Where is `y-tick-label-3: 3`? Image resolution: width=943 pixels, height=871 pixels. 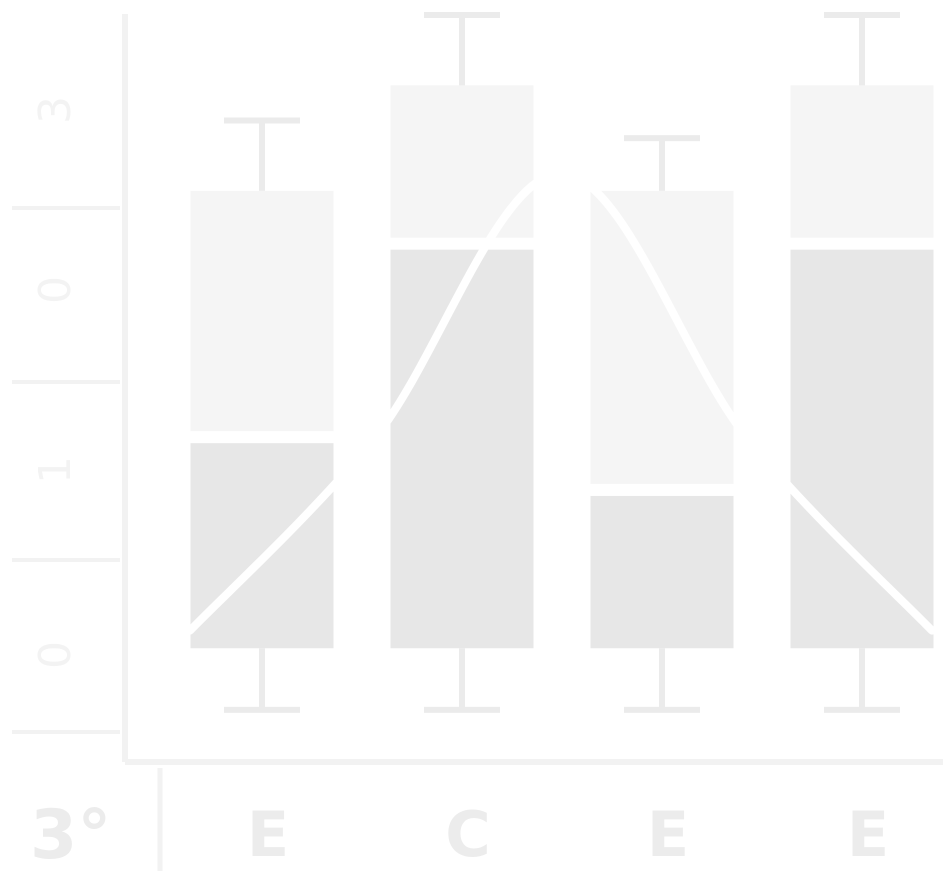
y-tick-label-3: 3 is located at coordinates (55, 110).